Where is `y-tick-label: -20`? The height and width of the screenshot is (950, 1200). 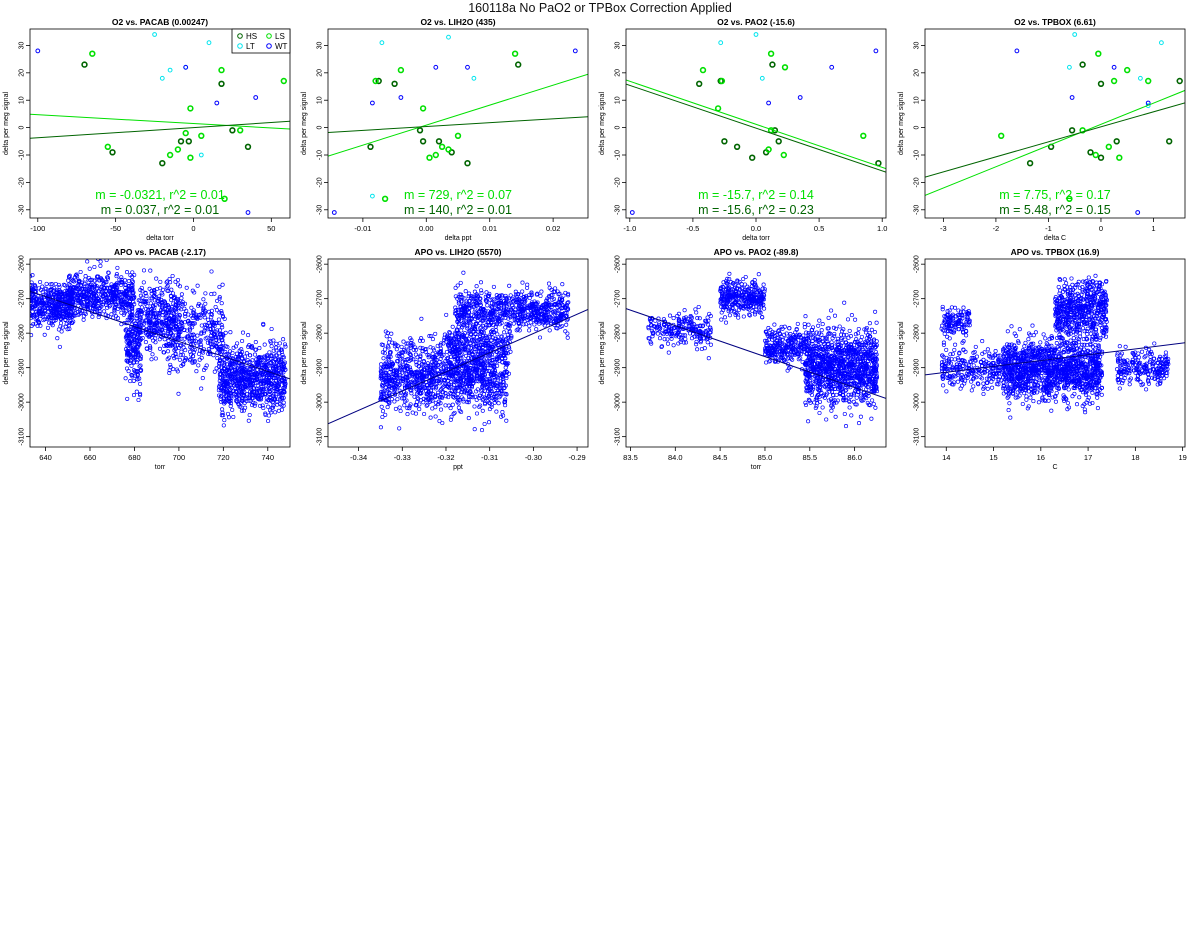
y-tick-label: -20 is located at coordinates (618, 182).